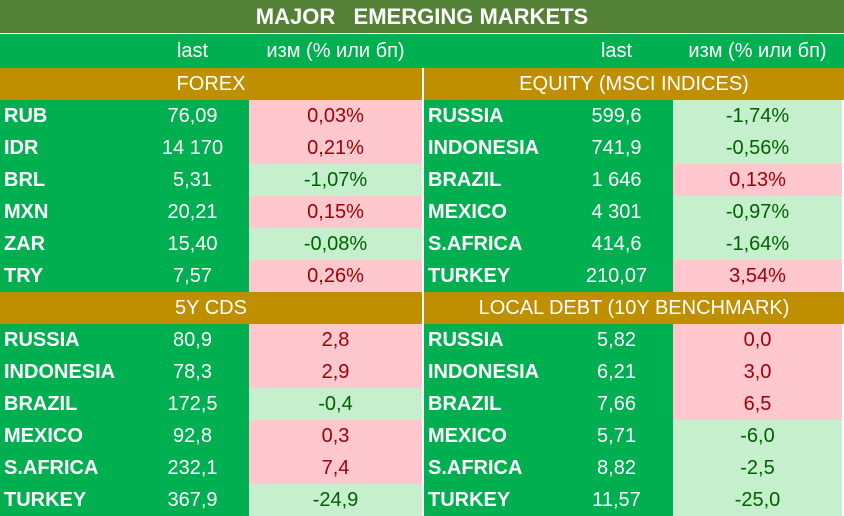 The width and height of the screenshot is (844, 516). What do you see at coordinates (192, 500) in the screenshot?
I see `row-left-last: 367,9` at bounding box center [192, 500].